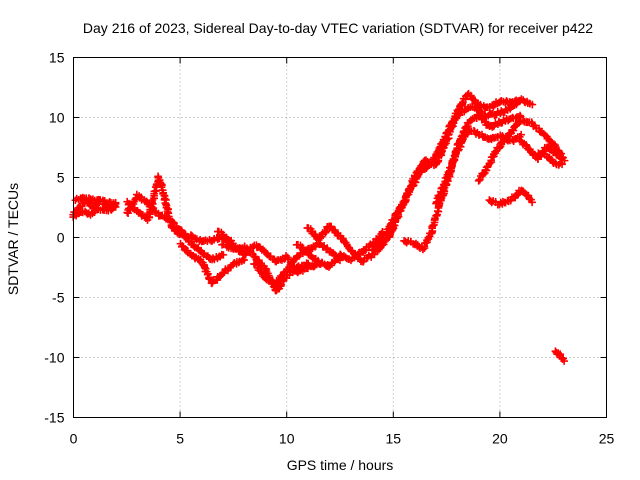  I want to click on x-tick-label: 25, so click(607, 439).